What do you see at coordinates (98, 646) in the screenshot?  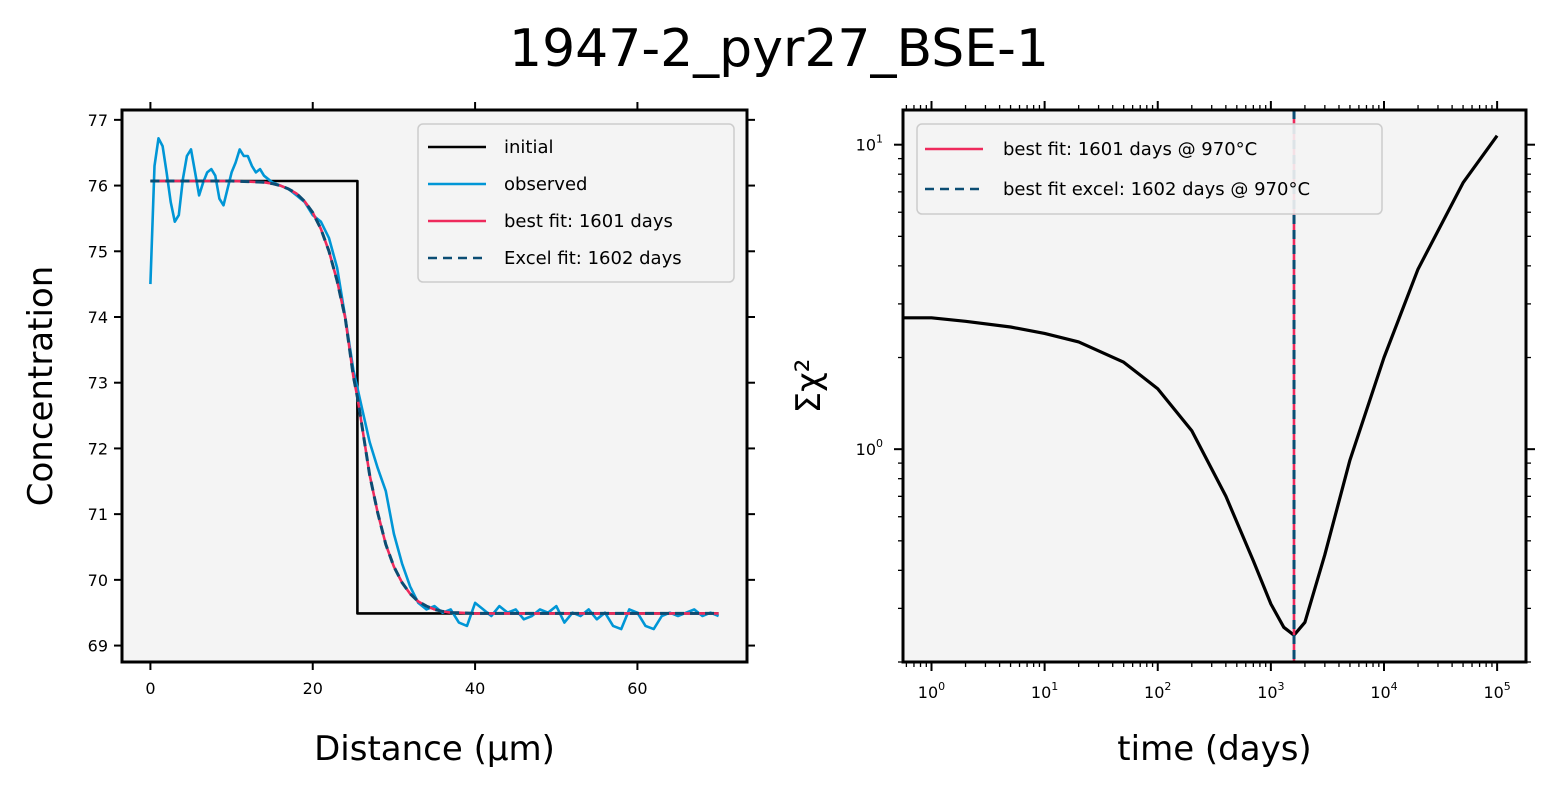 I see `profile-y-tick-label: 69` at bounding box center [98, 646].